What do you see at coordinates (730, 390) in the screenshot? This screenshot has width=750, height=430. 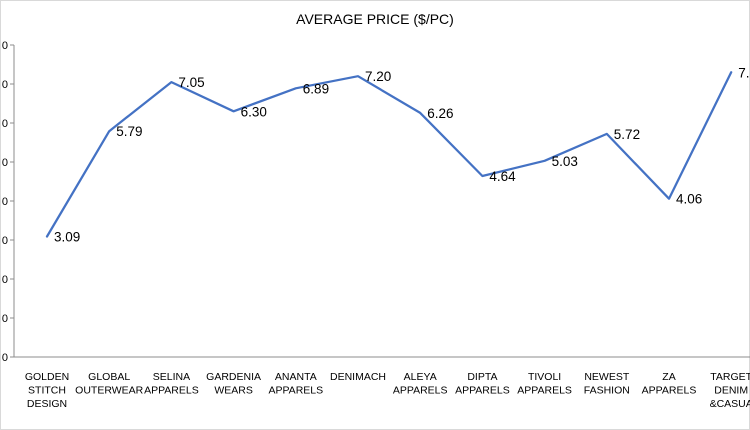 I see `x-tick-label: TARGET DENIM &CASUA` at bounding box center [730, 390].